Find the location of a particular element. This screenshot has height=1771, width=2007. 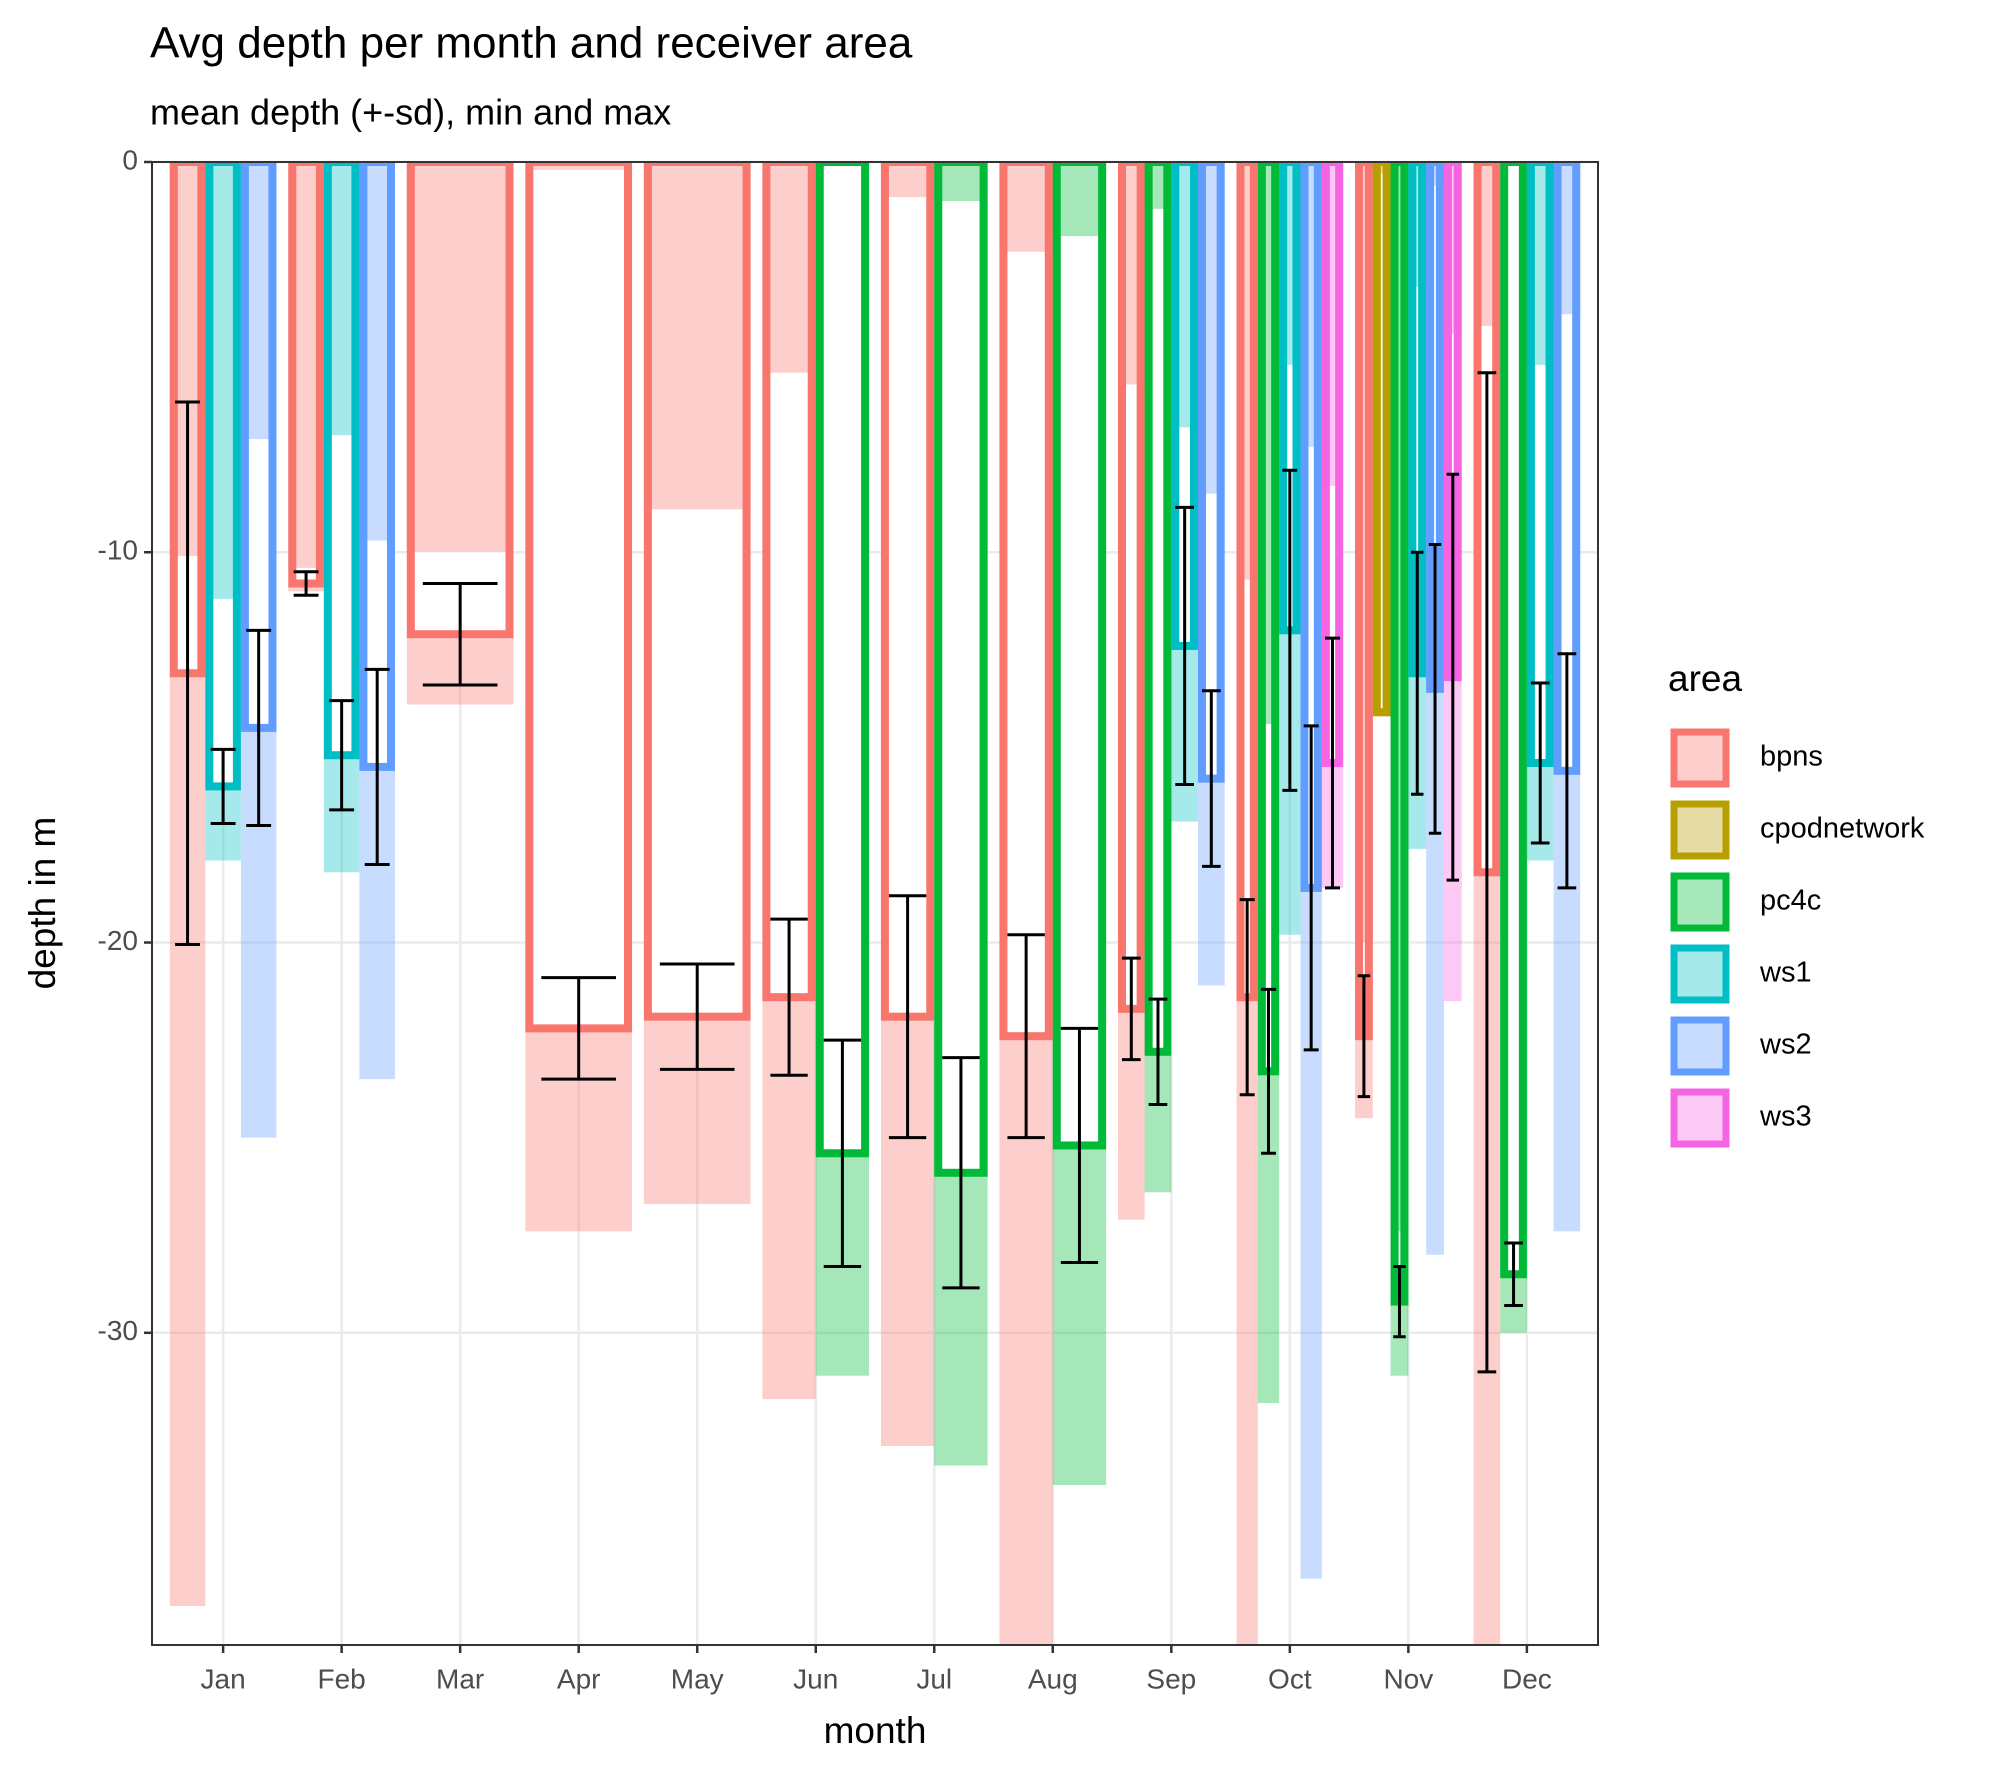

chart-subtitle: mean depth (+-sd), min and max is located at coordinates (410, 112).